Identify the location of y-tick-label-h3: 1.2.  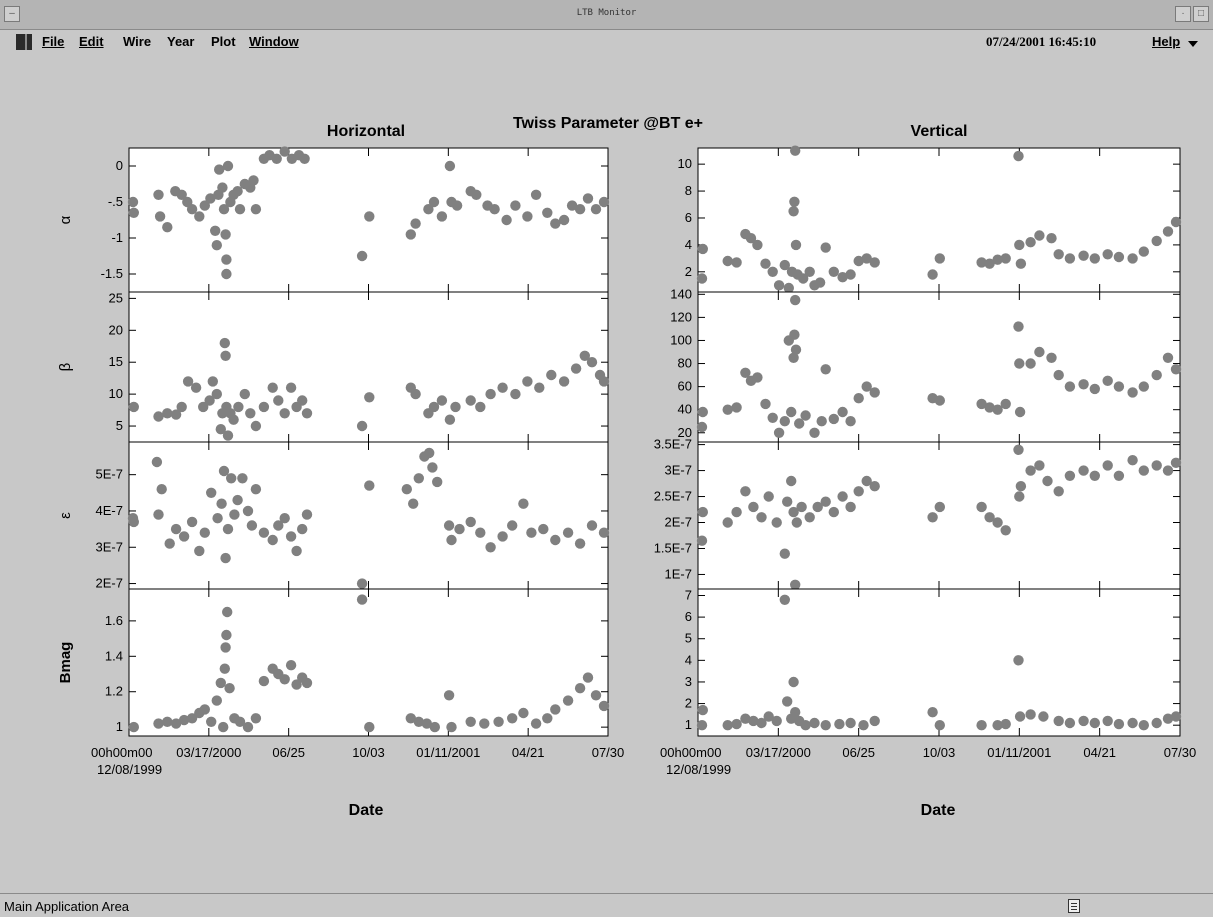
(114, 691).